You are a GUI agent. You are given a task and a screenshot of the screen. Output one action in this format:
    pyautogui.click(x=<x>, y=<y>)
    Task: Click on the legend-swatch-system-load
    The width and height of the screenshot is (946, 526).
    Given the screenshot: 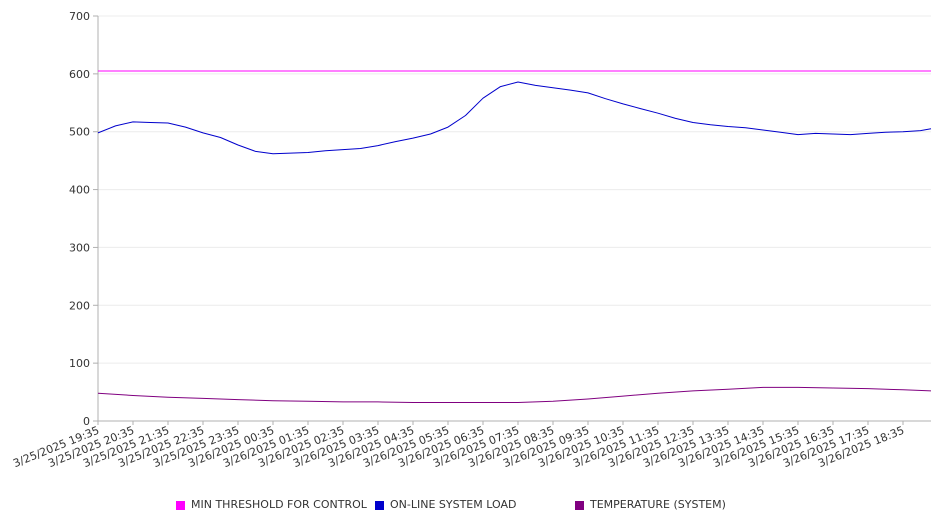 What is the action you would take?
    pyautogui.click(x=379, y=505)
    